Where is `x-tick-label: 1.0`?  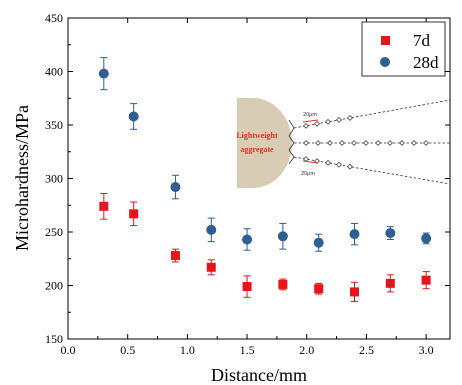
x-tick-label: 1.0 is located at coordinates (187, 350).